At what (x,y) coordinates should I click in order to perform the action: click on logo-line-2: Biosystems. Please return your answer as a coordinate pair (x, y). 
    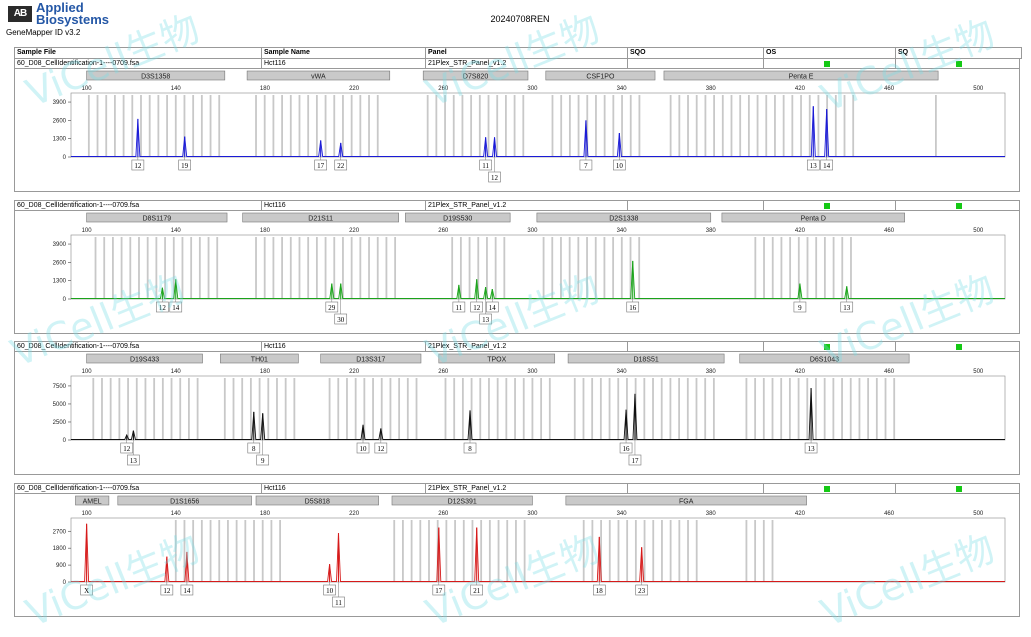
    Looking at the image, I should click on (72, 19).